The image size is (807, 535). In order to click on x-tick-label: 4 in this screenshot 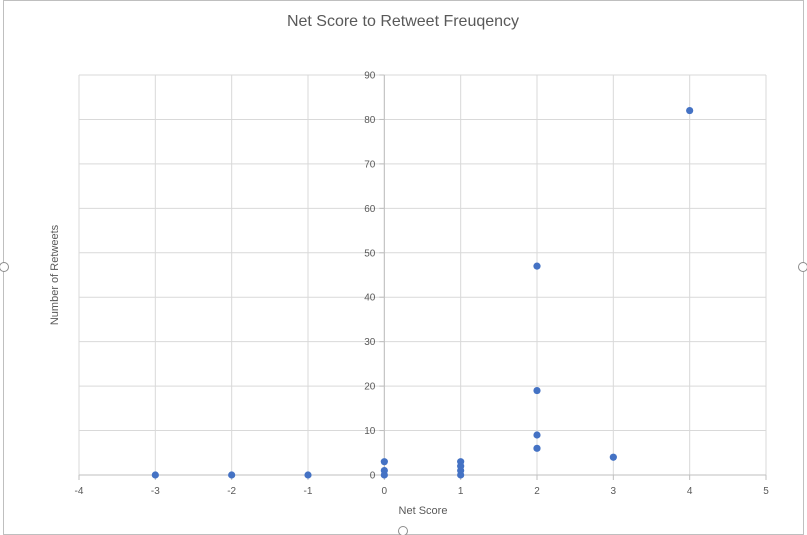, I will do `click(690, 491)`.